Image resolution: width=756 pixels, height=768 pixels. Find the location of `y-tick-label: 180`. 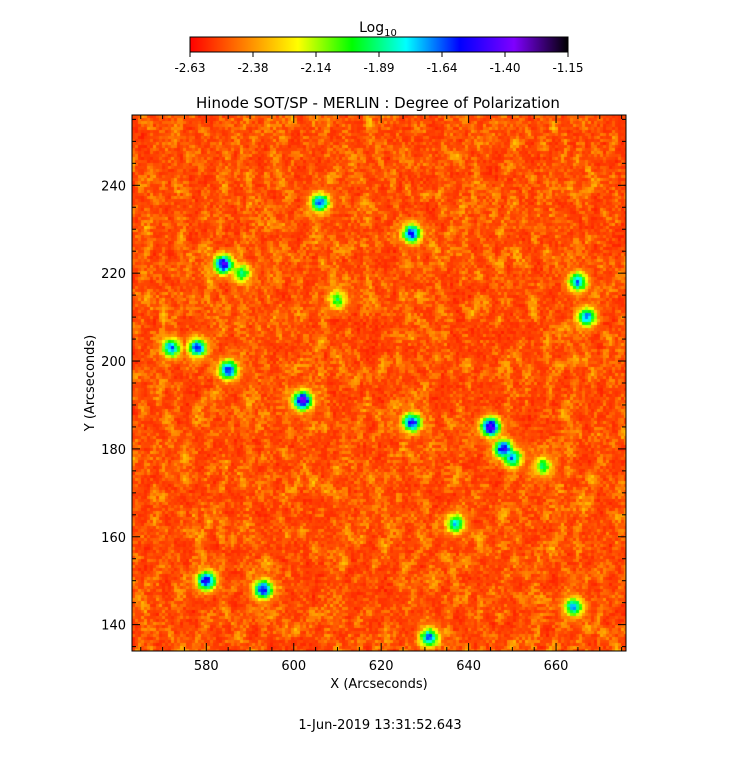

y-tick-label: 180 is located at coordinates (113, 450).